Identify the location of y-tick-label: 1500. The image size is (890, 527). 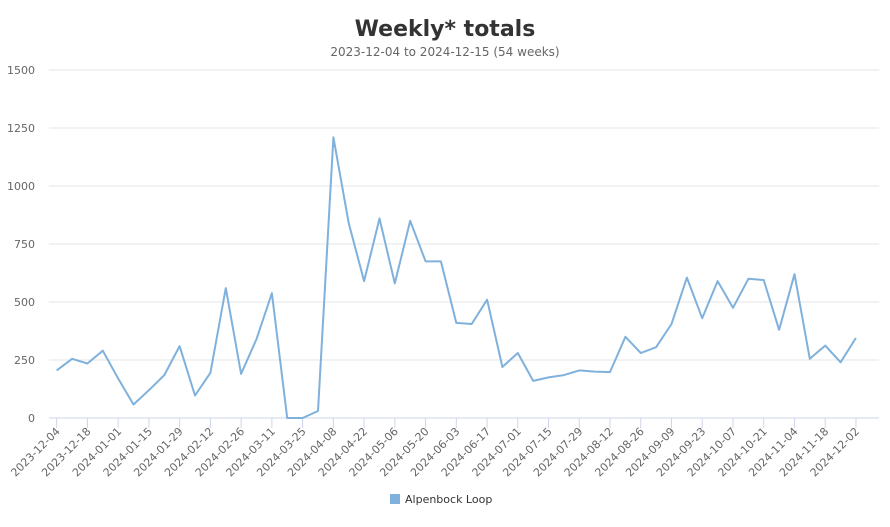
(21, 70).